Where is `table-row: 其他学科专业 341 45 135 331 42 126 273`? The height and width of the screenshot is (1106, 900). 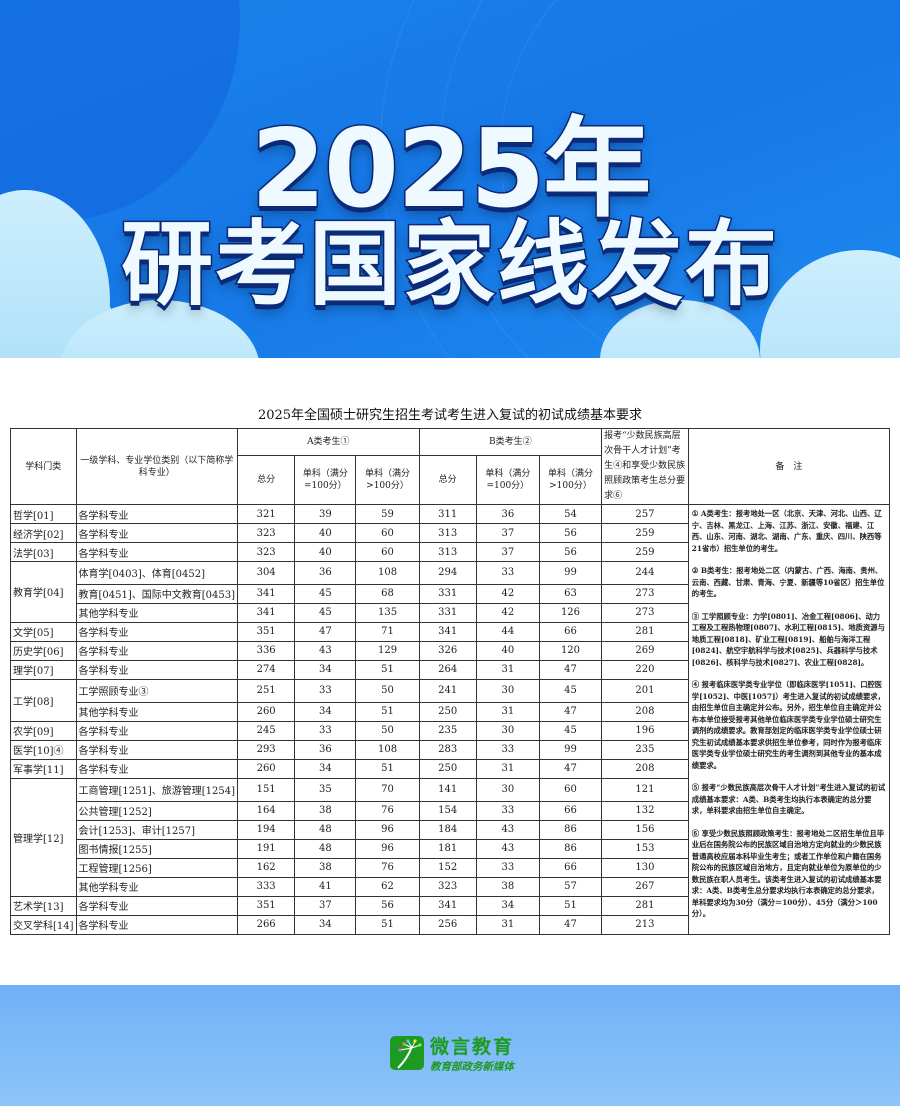 table-row: 其他学科专业 341 45 135 331 42 126 273 is located at coordinates (450, 612).